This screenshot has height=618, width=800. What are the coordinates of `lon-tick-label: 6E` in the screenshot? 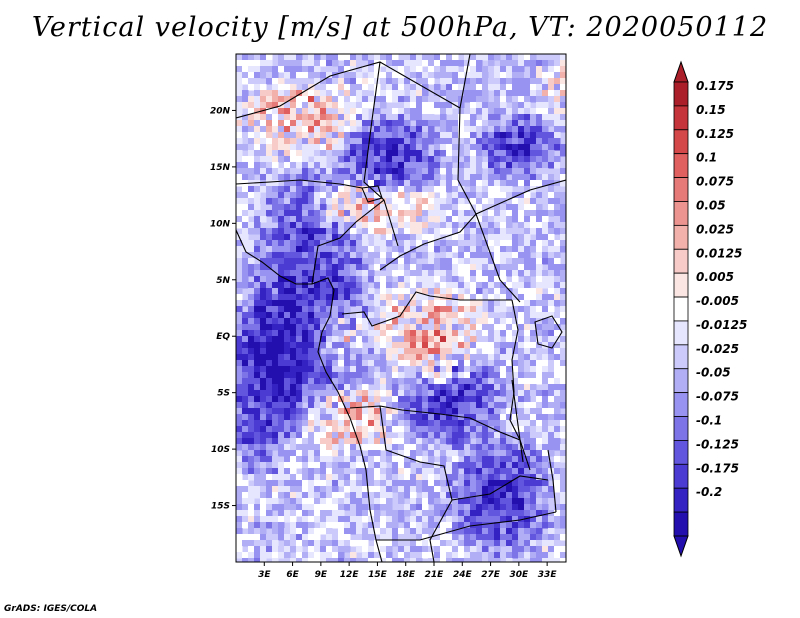 It's located at (292, 575).